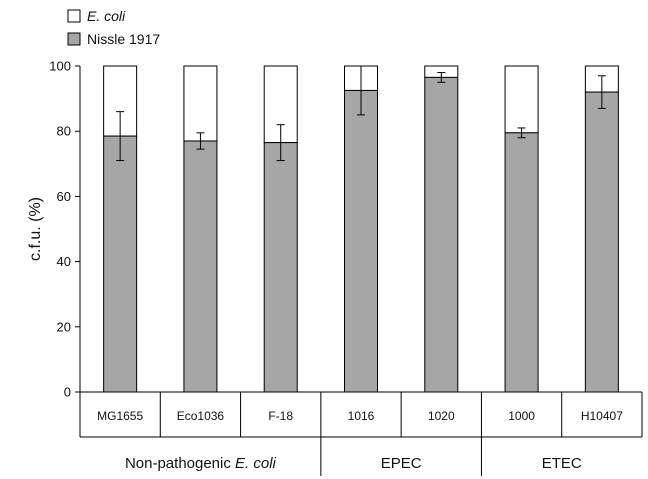  I want to click on category-label: 1020, so click(441, 416).